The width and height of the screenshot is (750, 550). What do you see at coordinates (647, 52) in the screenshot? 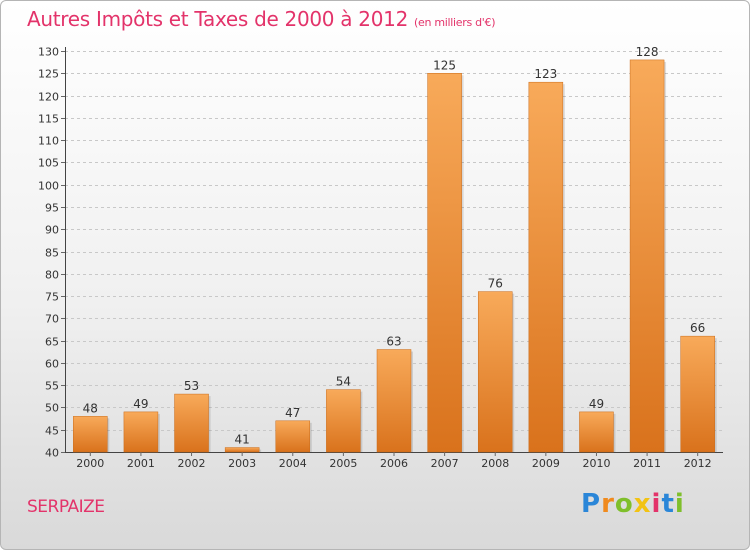
I see `bar-value-label: 128` at bounding box center [647, 52].